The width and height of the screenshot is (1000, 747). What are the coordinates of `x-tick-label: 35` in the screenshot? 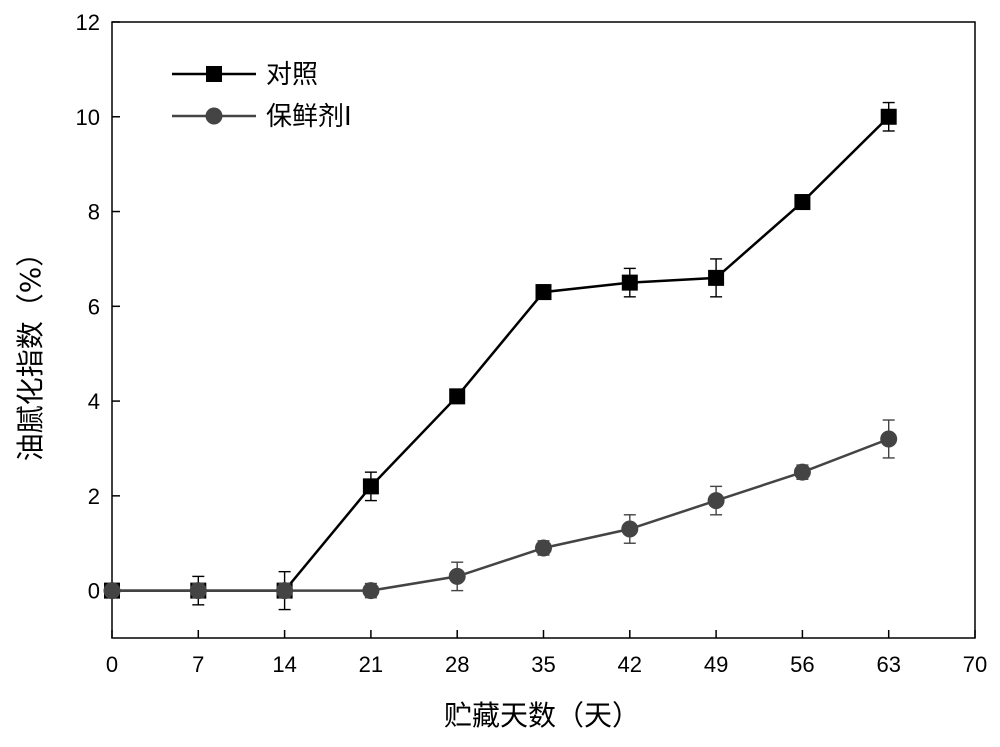 It's located at (543, 664).